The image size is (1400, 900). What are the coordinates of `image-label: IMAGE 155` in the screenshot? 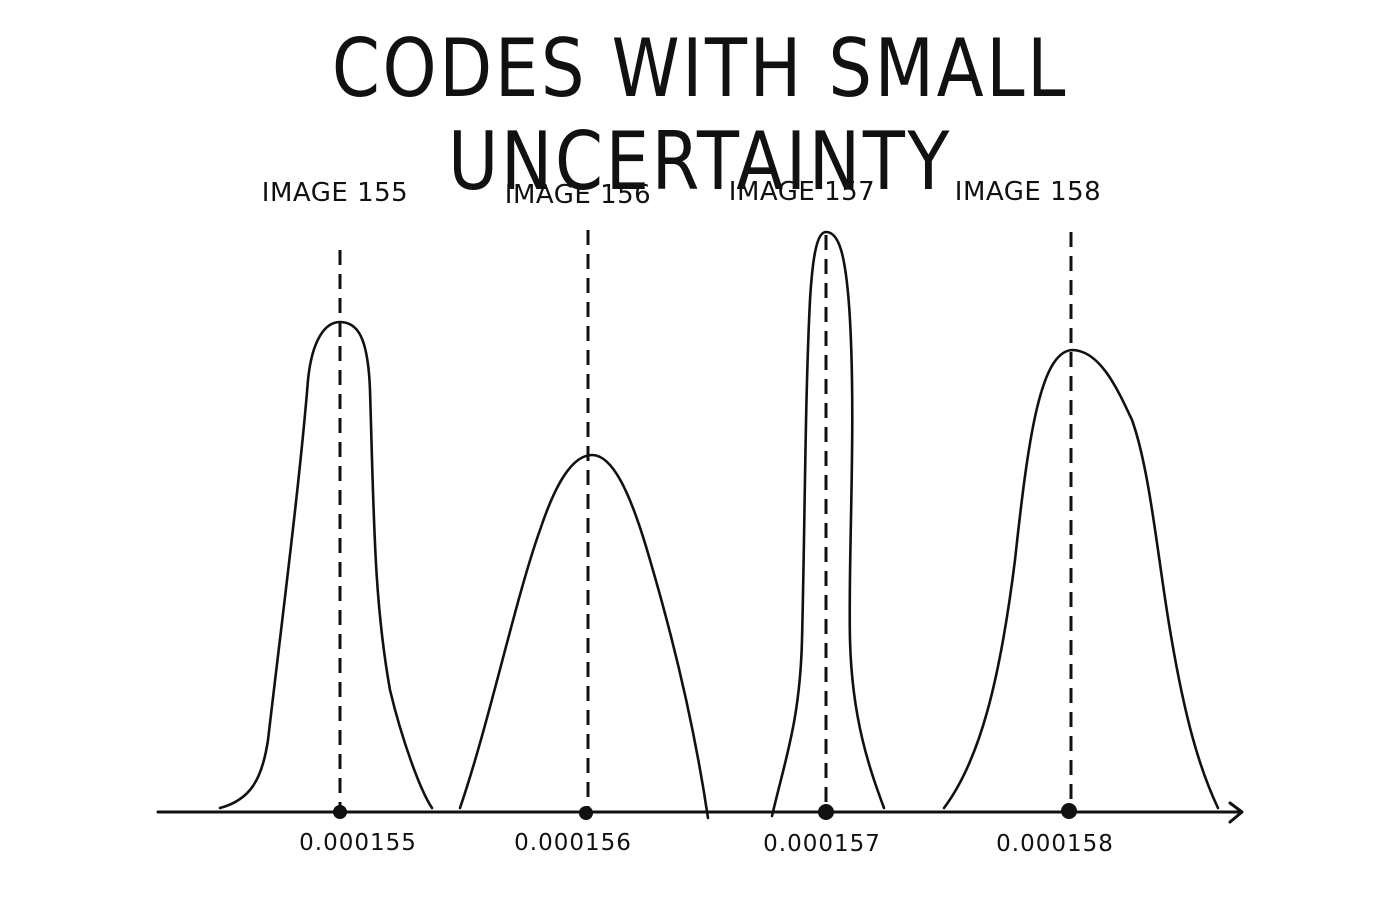 It's located at (335, 193).